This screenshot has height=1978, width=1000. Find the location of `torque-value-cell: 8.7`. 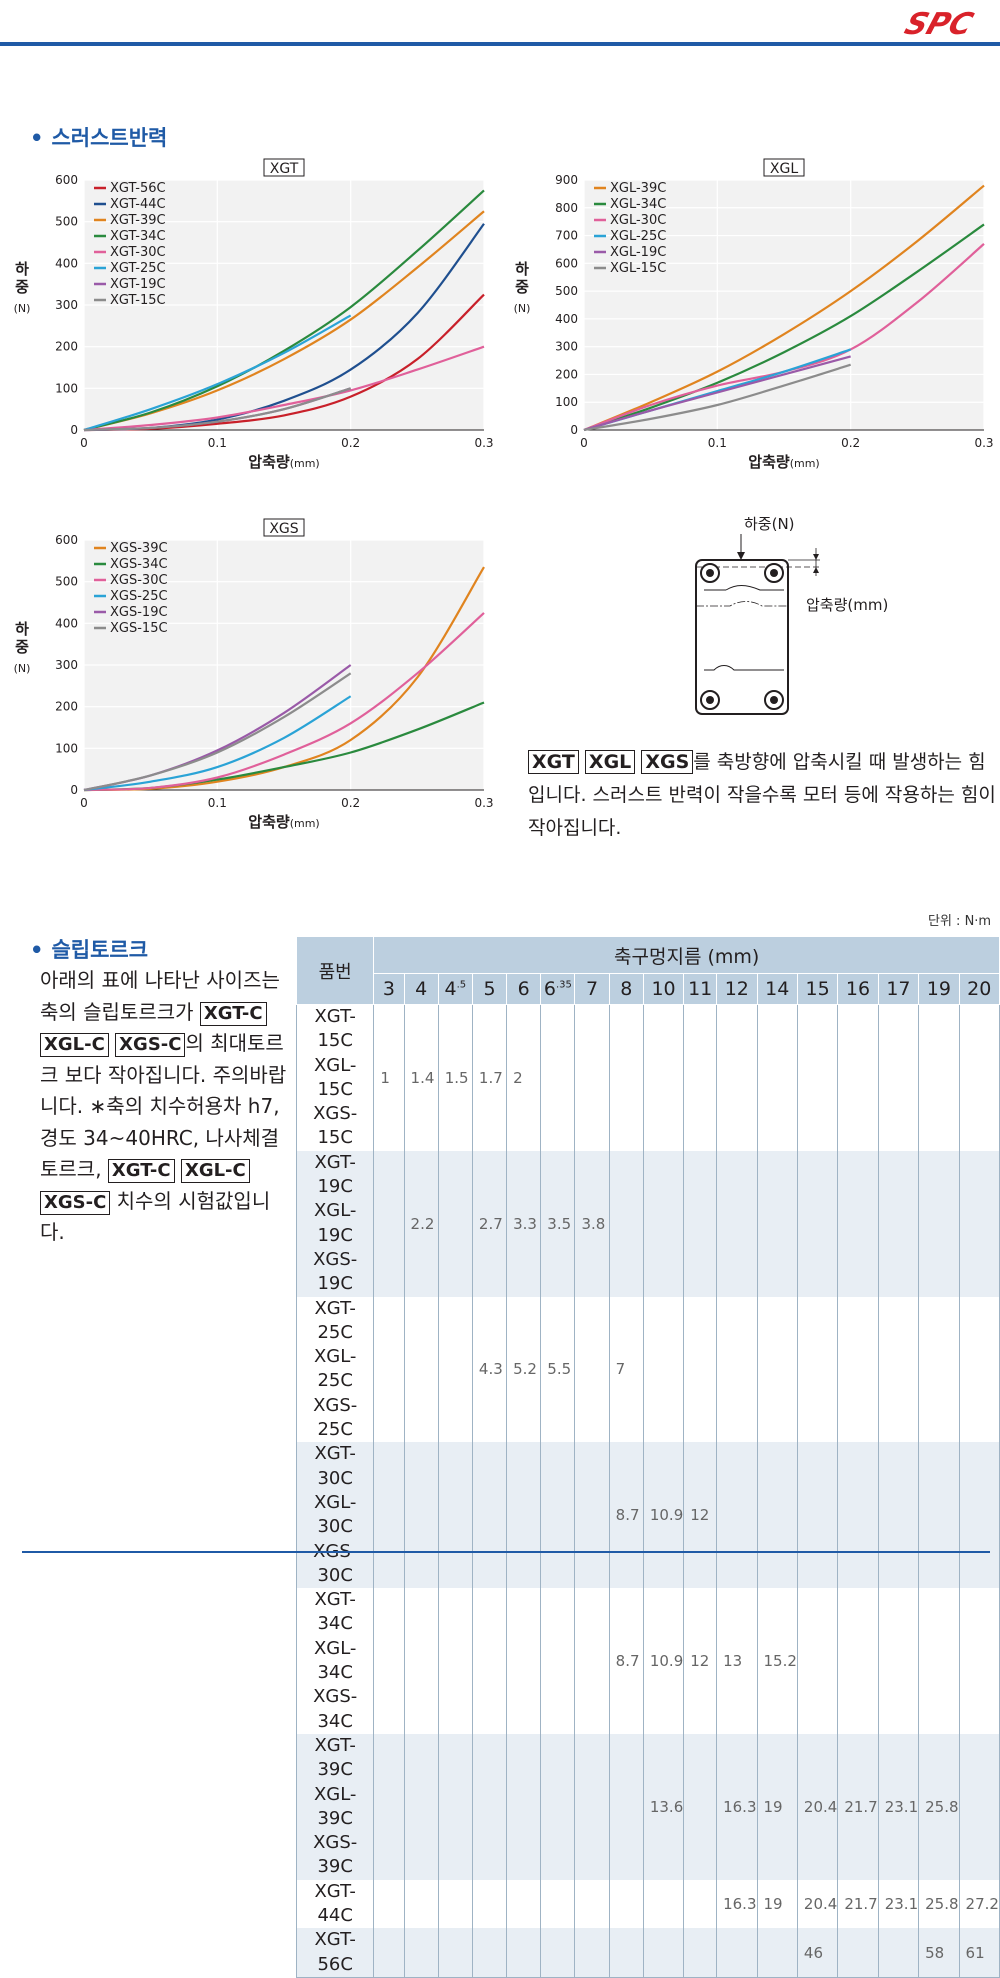

torque-value-cell: 8.7 is located at coordinates (626, 1515).